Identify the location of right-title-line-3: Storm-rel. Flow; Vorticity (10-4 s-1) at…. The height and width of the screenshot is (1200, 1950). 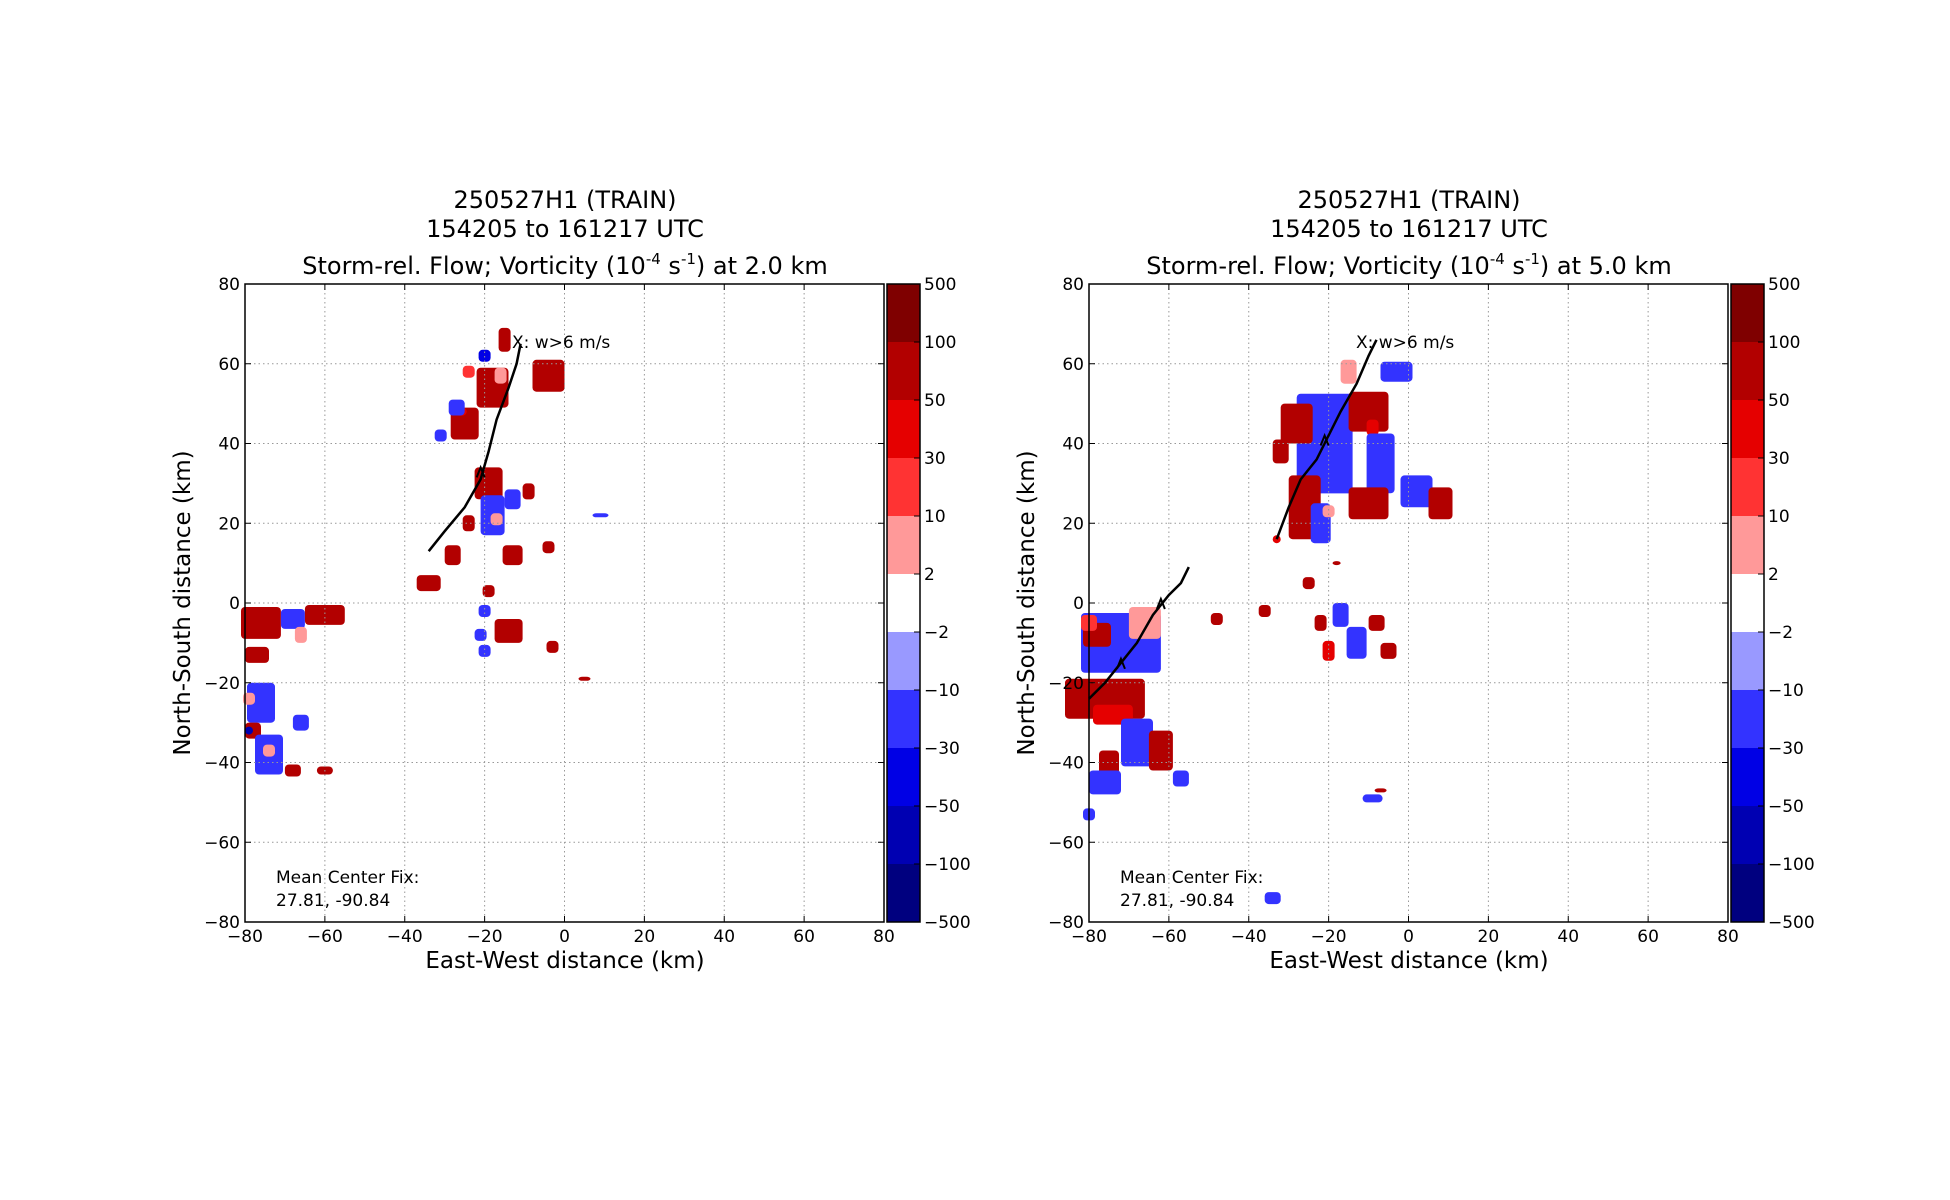
(1408, 265).